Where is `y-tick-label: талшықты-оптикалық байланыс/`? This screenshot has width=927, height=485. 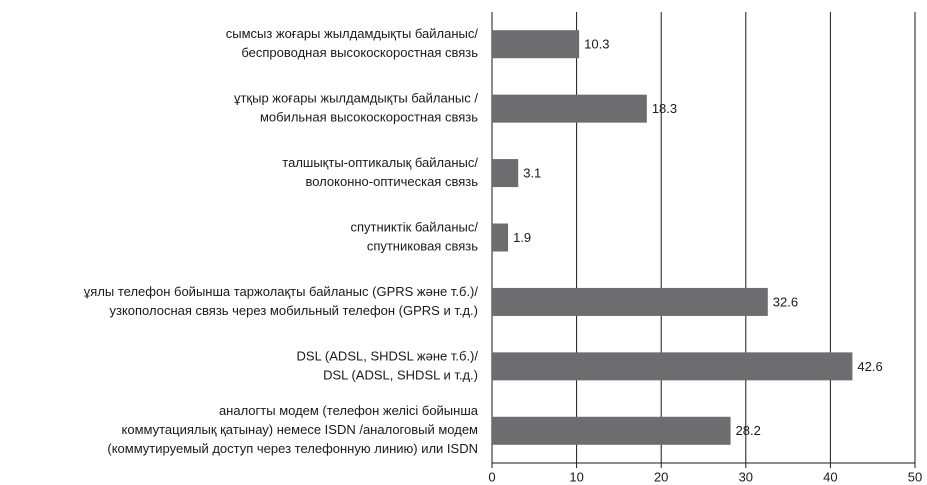 y-tick-label: талшықты-оптикалық байланыс/ is located at coordinates (380, 162).